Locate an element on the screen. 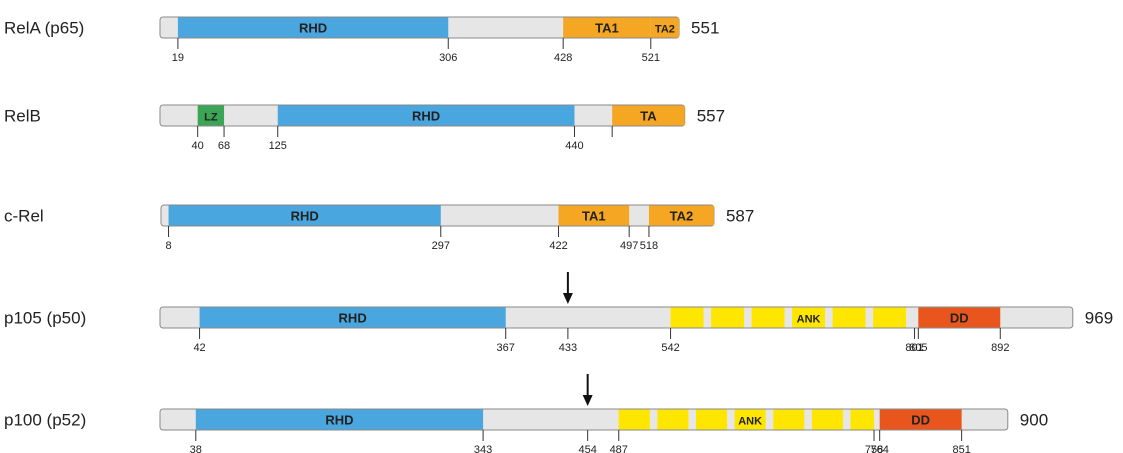  position-label: 428 is located at coordinates (563, 58).